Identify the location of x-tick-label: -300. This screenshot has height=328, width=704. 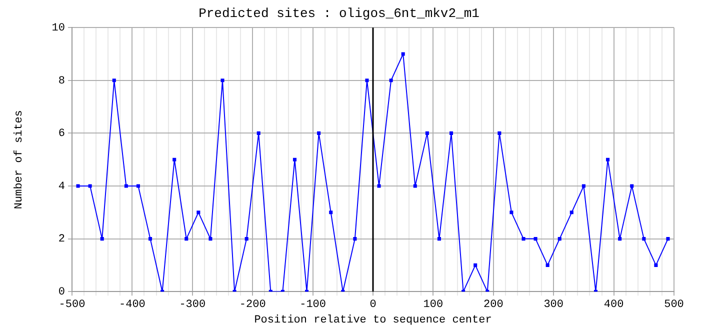
(192, 305).